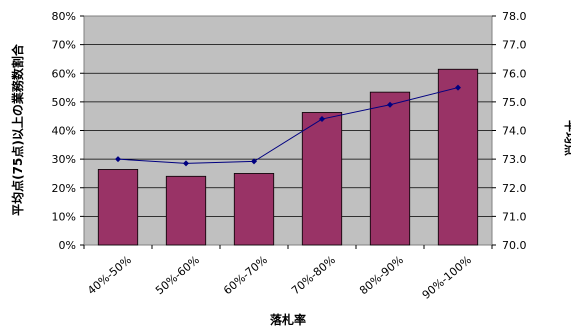  I want to click on x-category-label: 50%-60%, so click(177, 275).